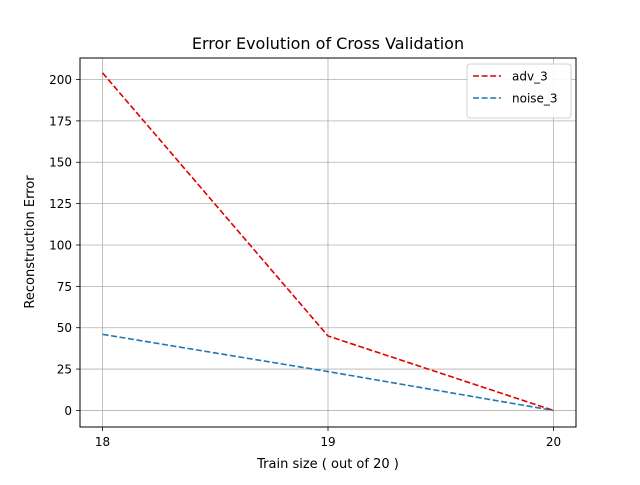  What do you see at coordinates (64, 328) in the screenshot?
I see `y-tick-label: 50` at bounding box center [64, 328].